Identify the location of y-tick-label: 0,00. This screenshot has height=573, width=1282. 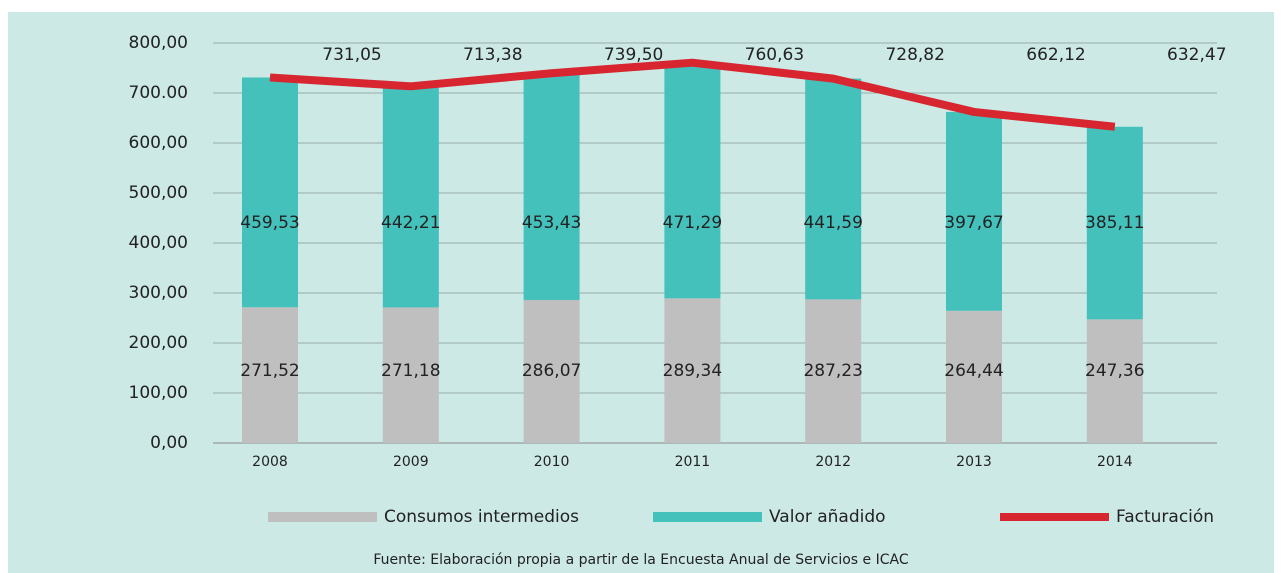
(169, 443).